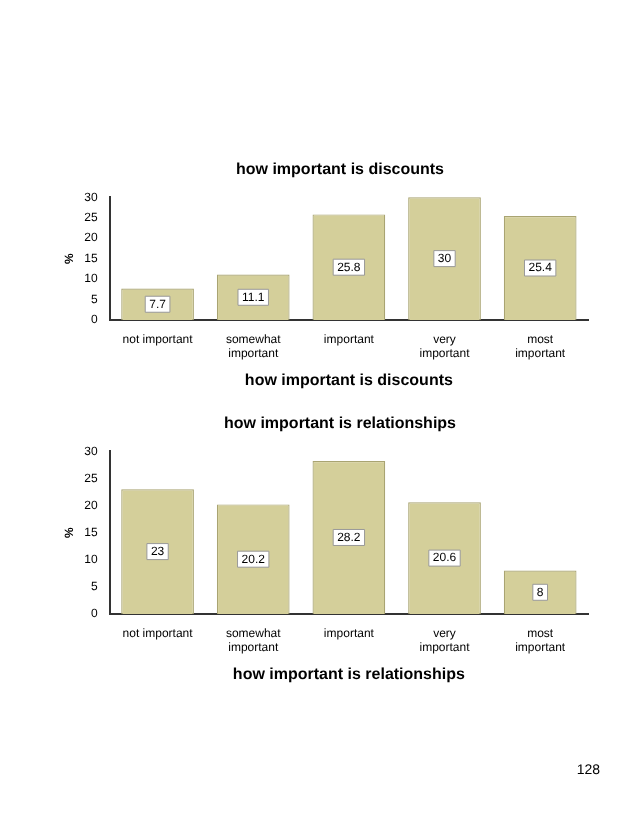 This screenshot has width=640, height=828. Describe the element at coordinates (349, 673) in the screenshot. I see `x-axis-title: how important is relationships` at that location.